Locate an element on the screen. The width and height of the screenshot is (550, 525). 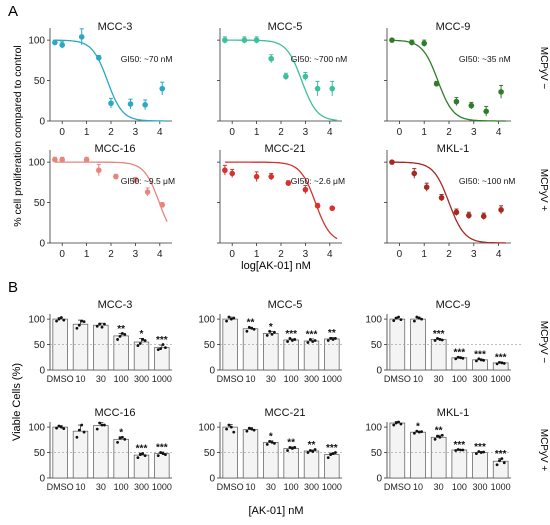
chart-title: MCC-16 is located at coordinates (115, 413).